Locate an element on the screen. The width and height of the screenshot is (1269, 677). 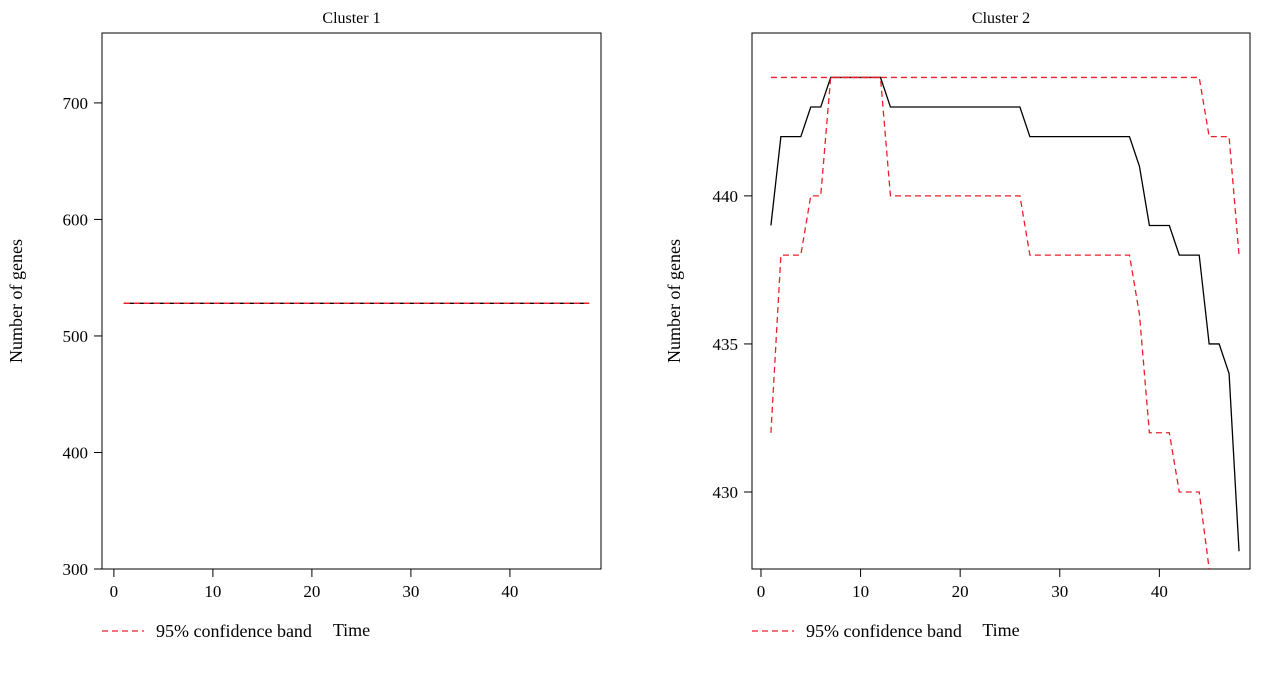
y-tick-label: 400 is located at coordinates (76, 452).